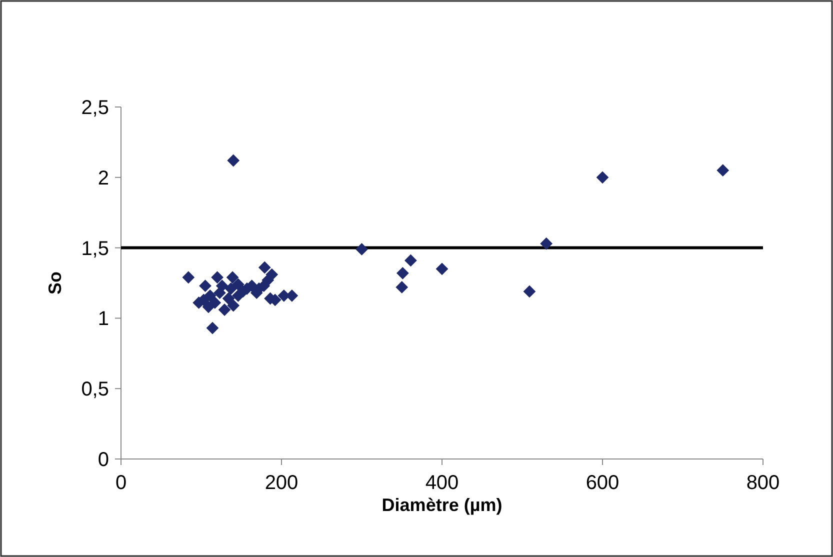 The image size is (833, 557). Describe the element at coordinates (281, 483) in the screenshot. I see `x-tick-label: 200` at that location.